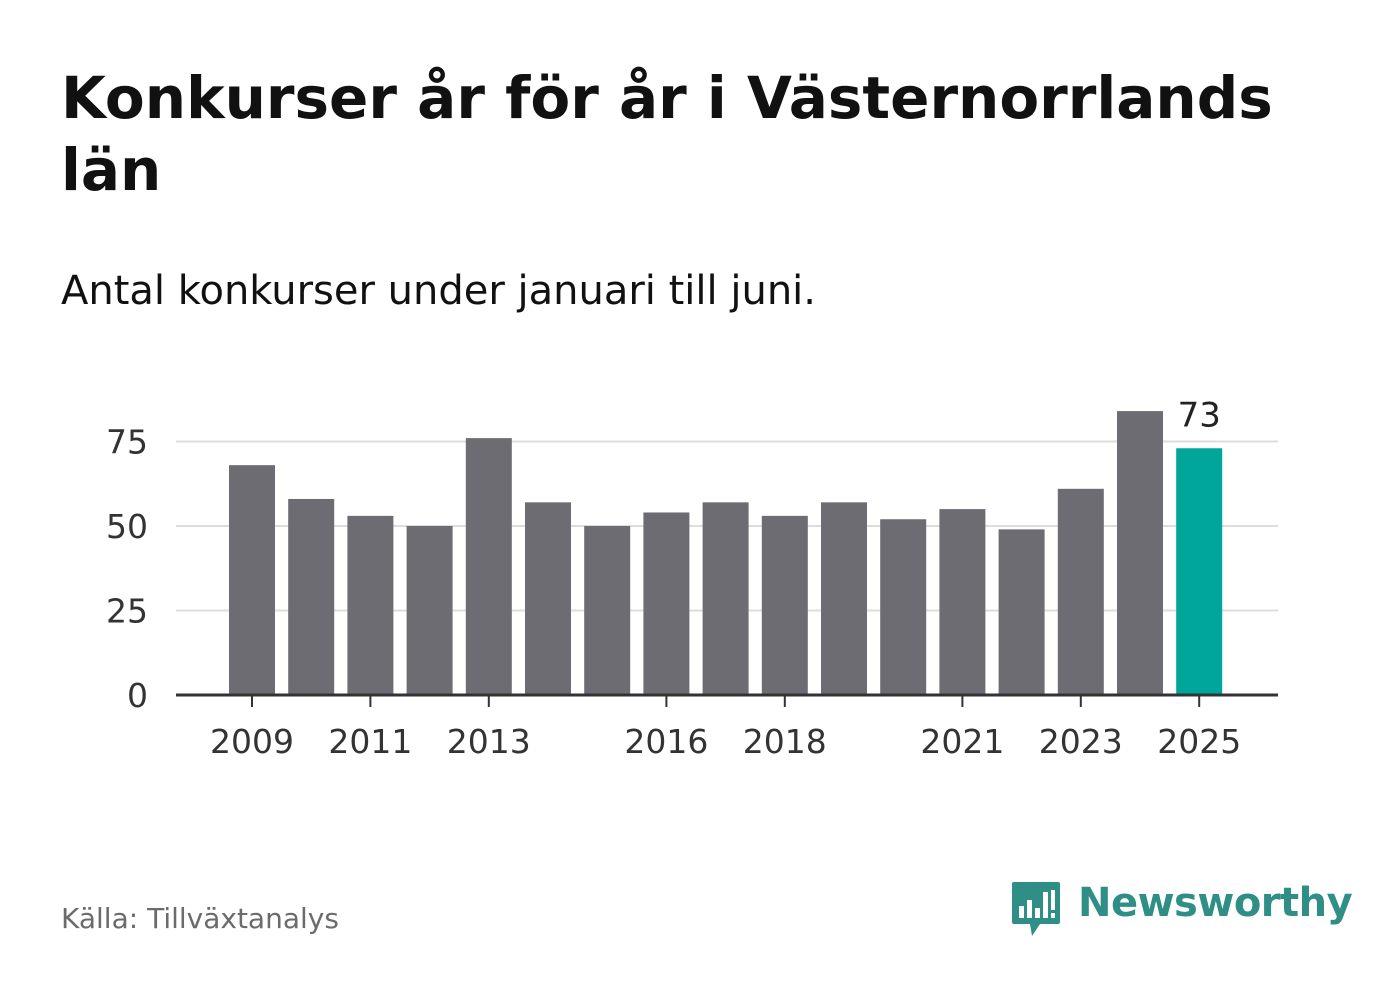 The width and height of the screenshot is (1382, 999). What do you see at coordinates (903, 607) in the screenshot?
I see `bar-2020` at bounding box center [903, 607].